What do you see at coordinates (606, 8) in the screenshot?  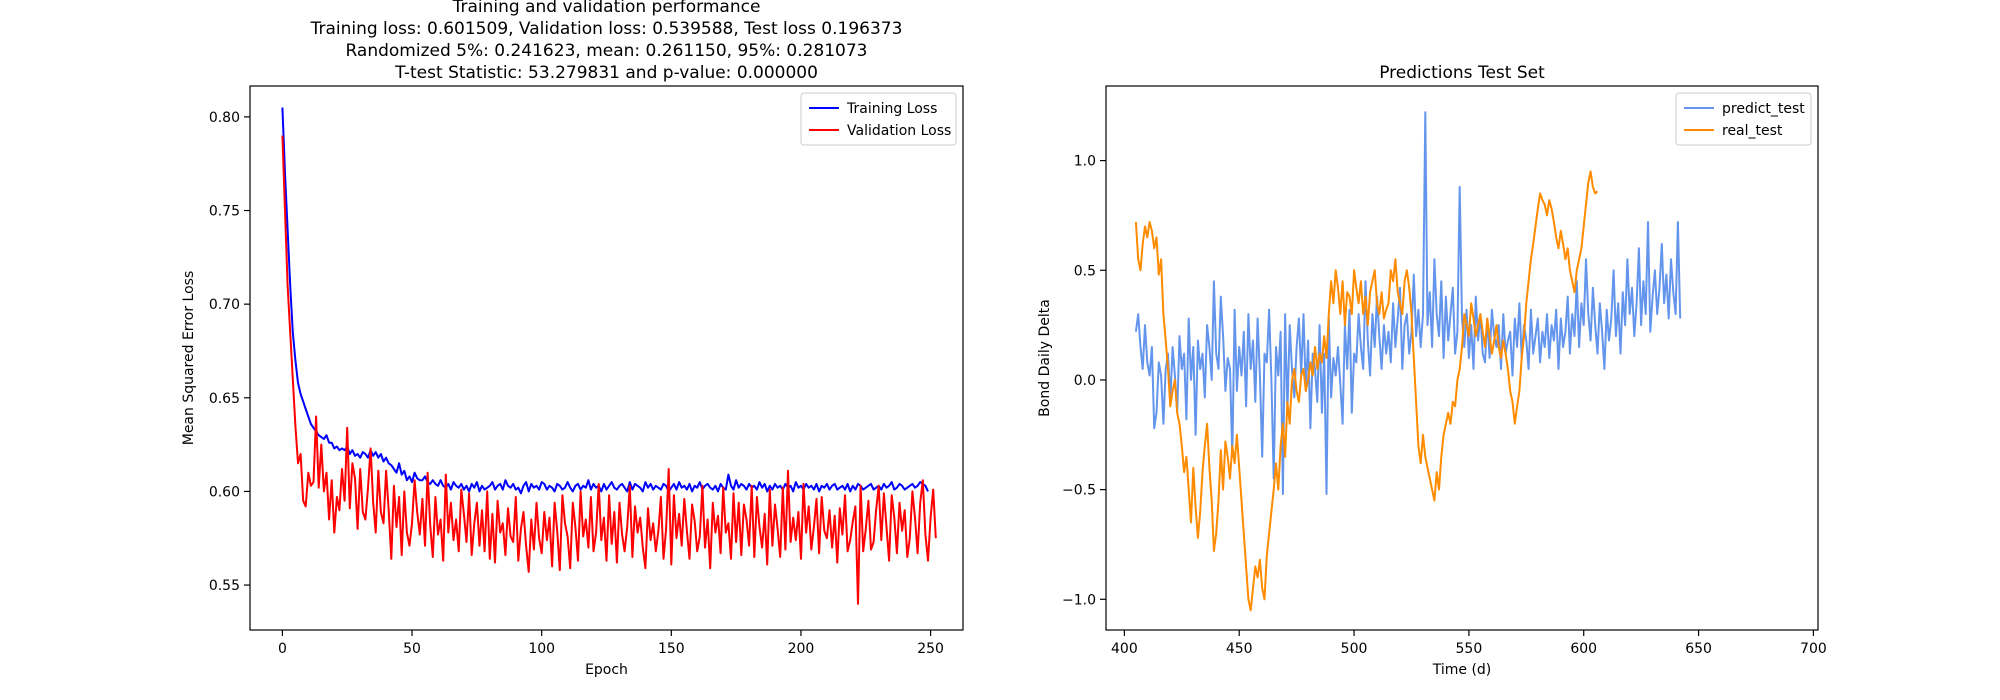 I see `left-title-line: Training and validation performance` at bounding box center [606, 8].